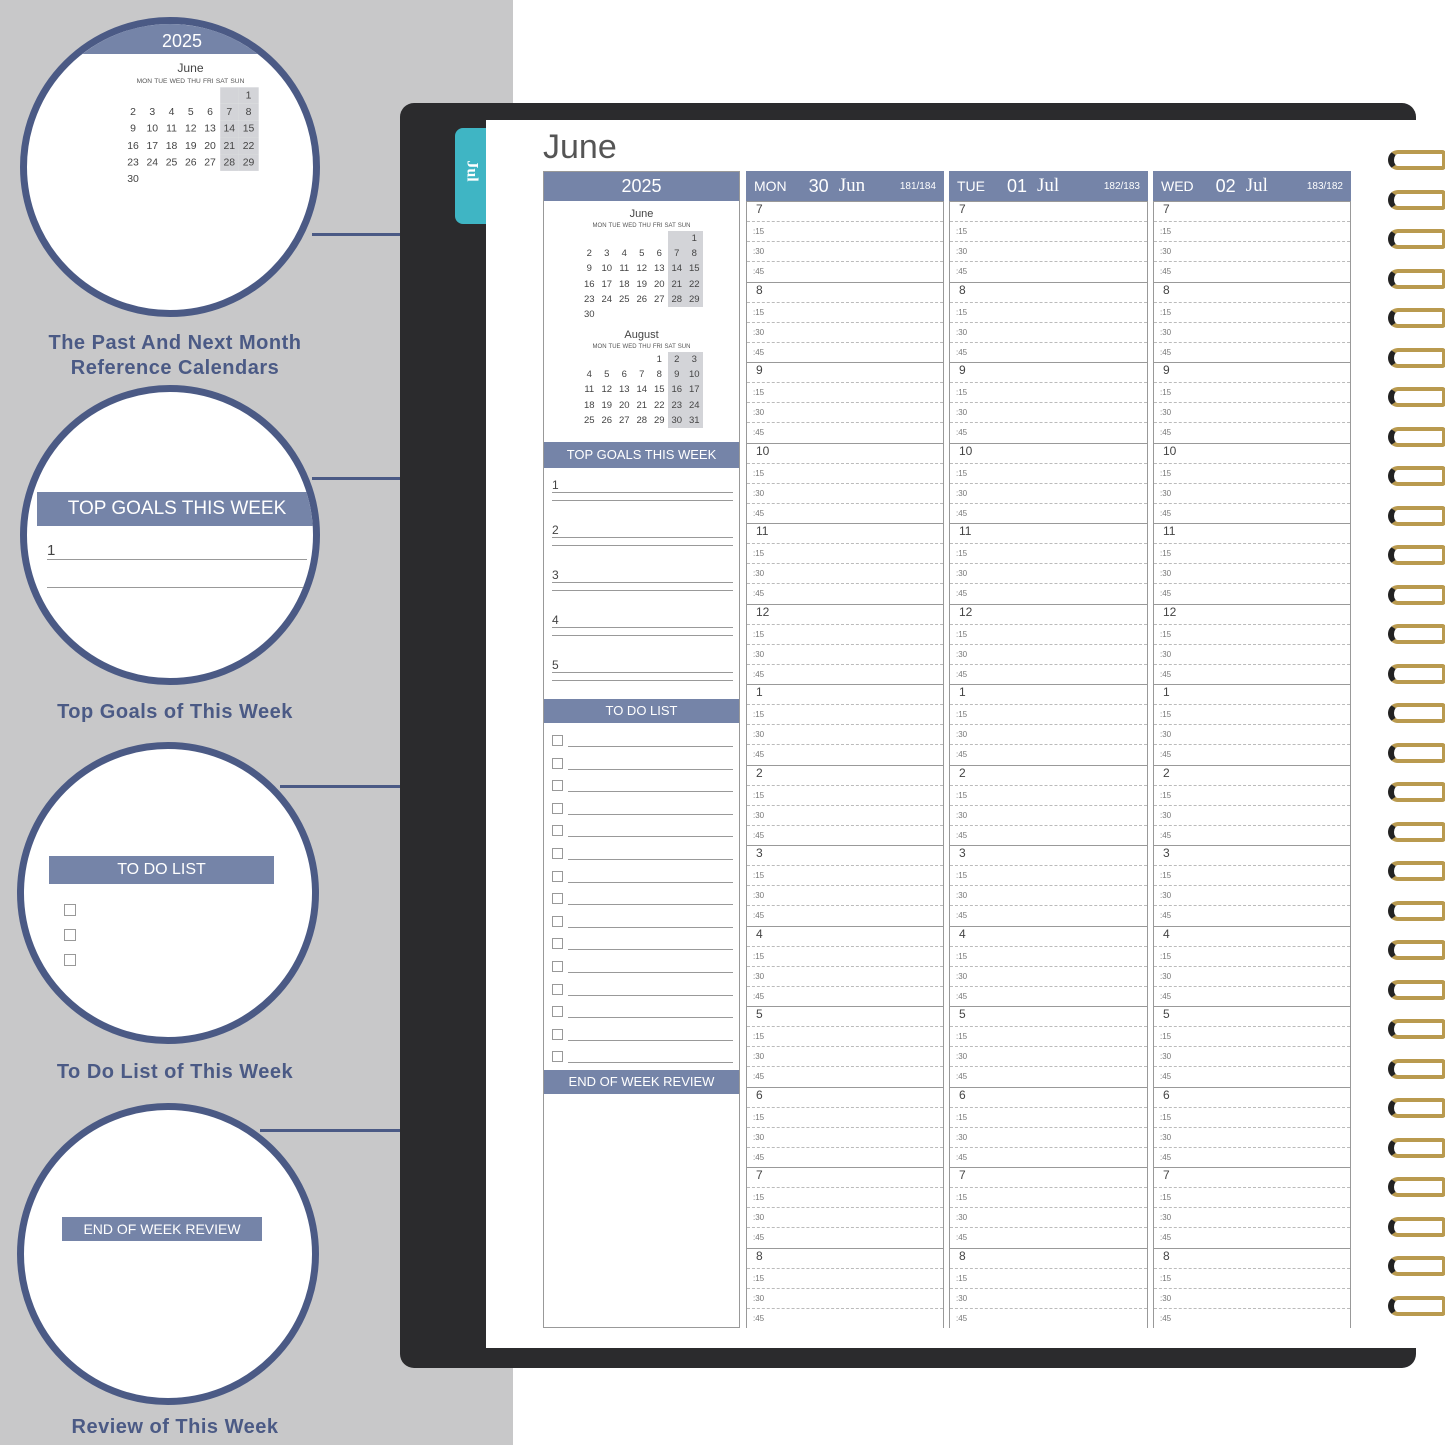 This screenshot has width=1445, height=1445. I want to click on hour-slot: 1, so click(1252, 694).